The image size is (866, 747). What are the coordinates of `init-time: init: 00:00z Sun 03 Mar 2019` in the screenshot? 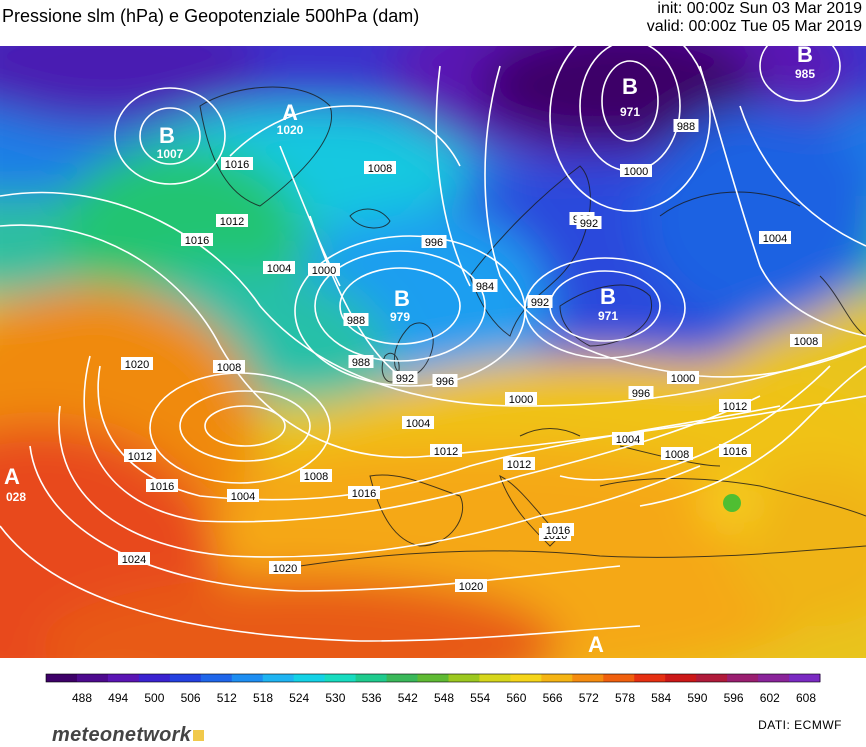 It's located at (759, 8).